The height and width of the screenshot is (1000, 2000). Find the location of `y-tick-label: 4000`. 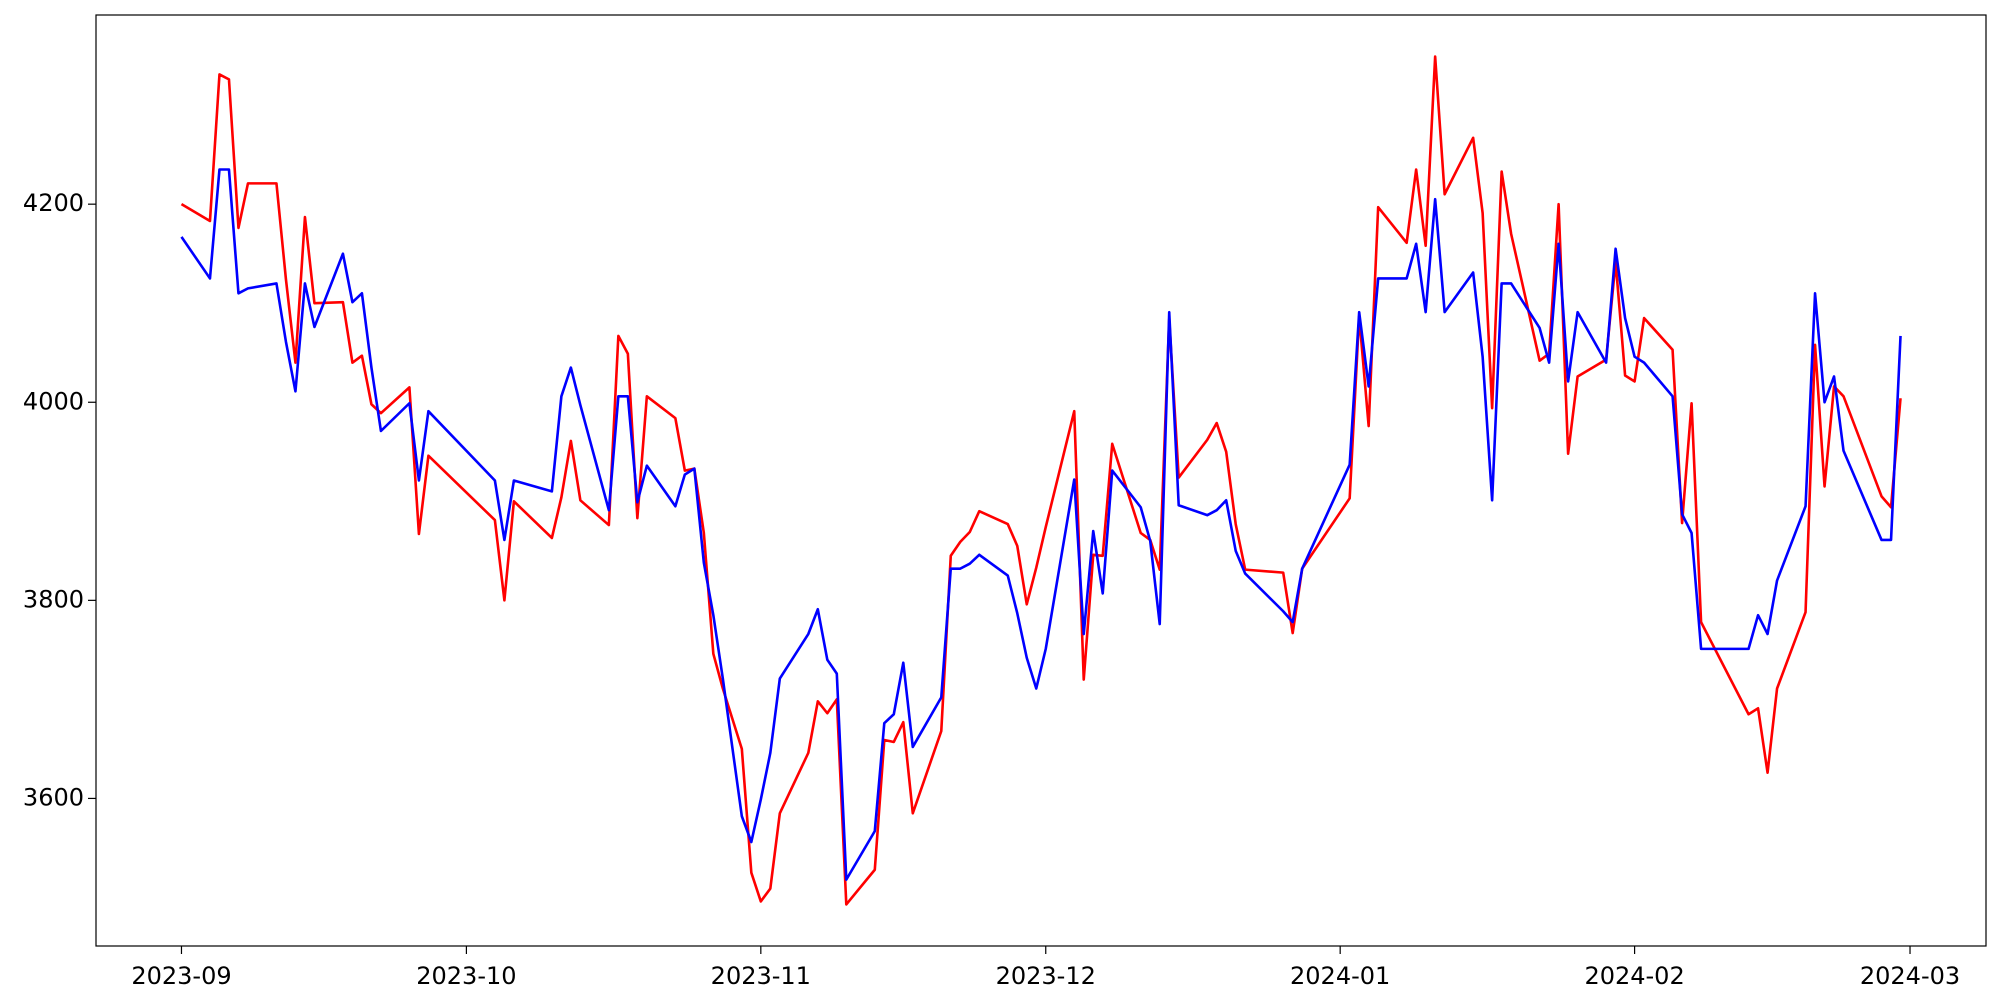

y-tick-label: 4000 is located at coordinates (53, 401).